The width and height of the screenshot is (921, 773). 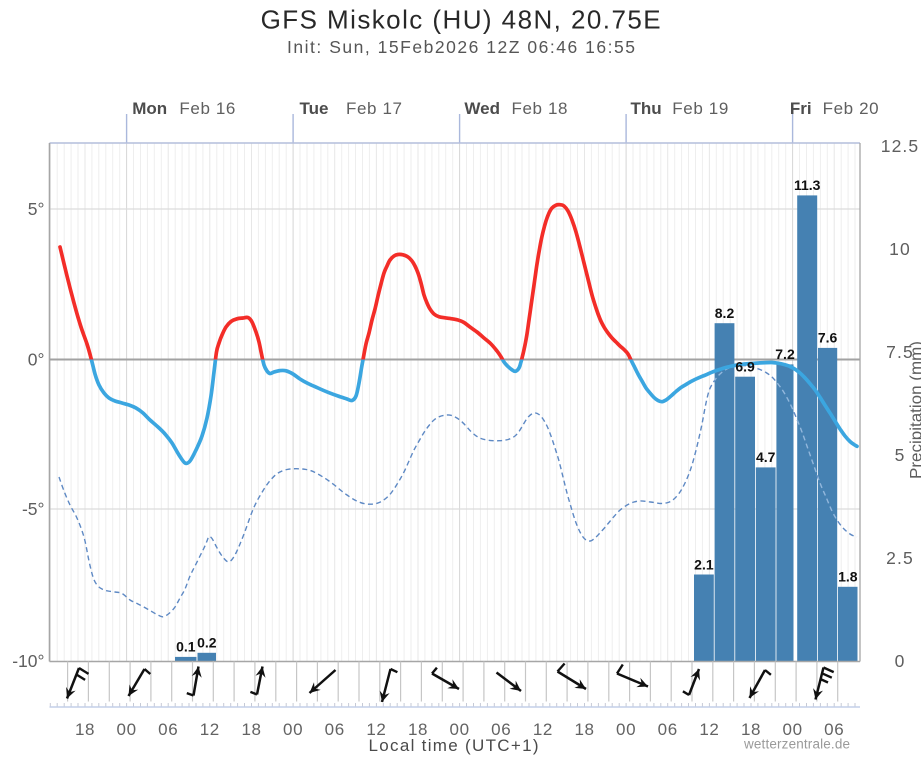 I want to click on svg-text: 12.5, so click(x=900, y=146).